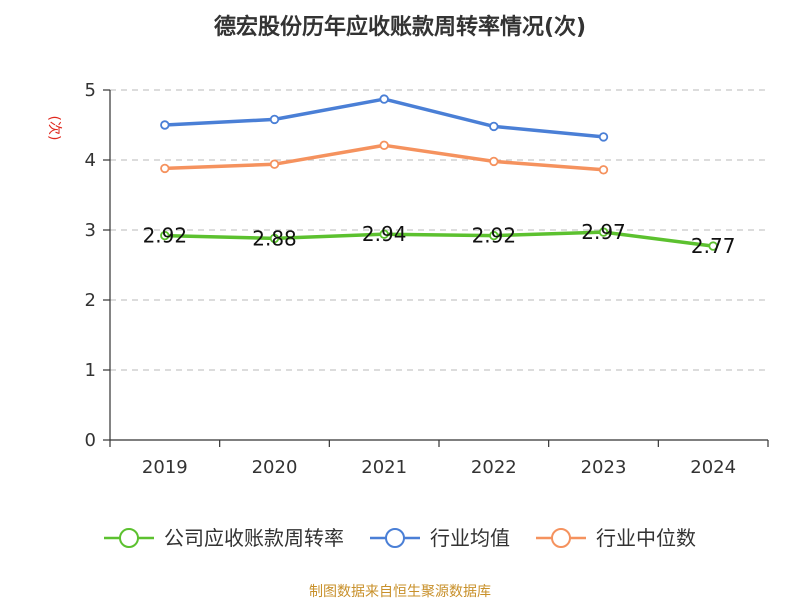 The width and height of the screenshot is (800, 600). I want to click on legend-label: 行业中位数, so click(646, 538).